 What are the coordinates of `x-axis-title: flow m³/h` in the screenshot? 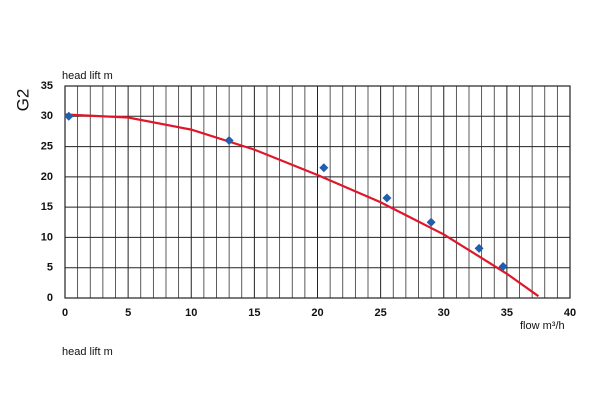 It's located at (542, 326).